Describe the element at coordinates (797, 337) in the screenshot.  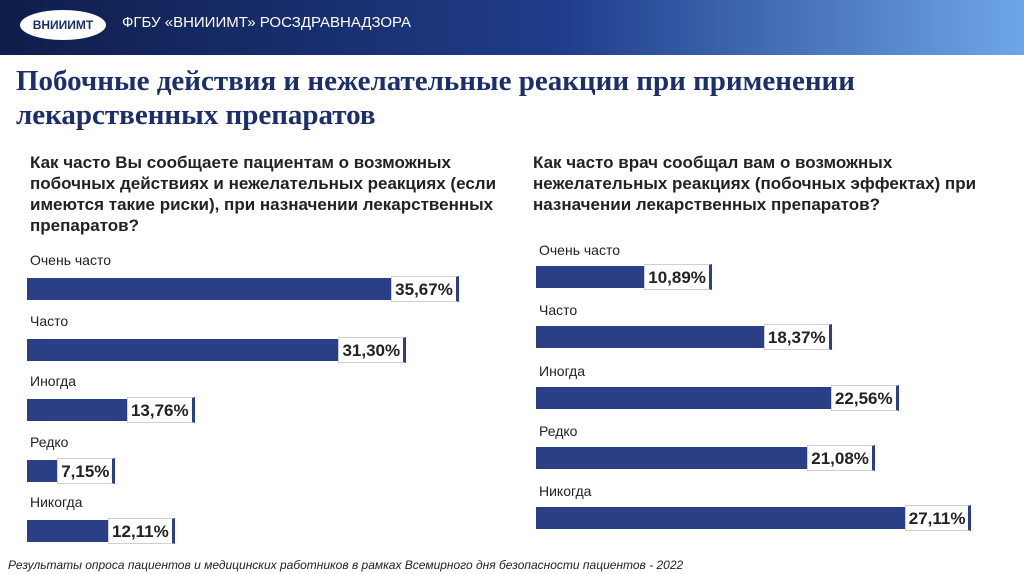
I see `value-label: 18,37%` at that location.